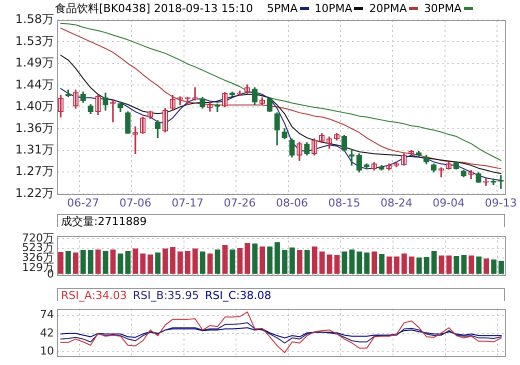 The width and height of the screenshot is (520, 365). I want to click on x-tick-label: 06-27, so click(83, 203).